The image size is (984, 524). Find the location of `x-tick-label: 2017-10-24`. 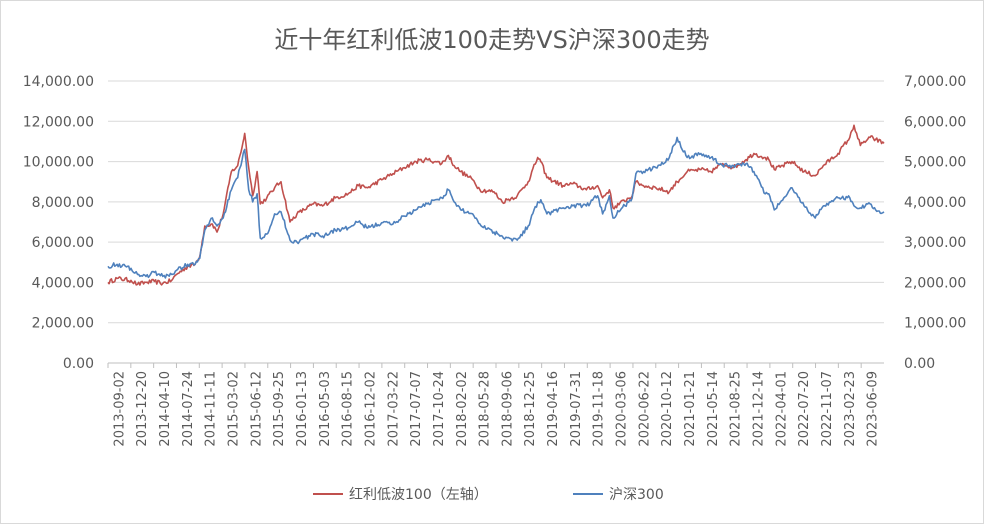

x-tick-label: 2017-10-24 is located at coordinates (439, 409).